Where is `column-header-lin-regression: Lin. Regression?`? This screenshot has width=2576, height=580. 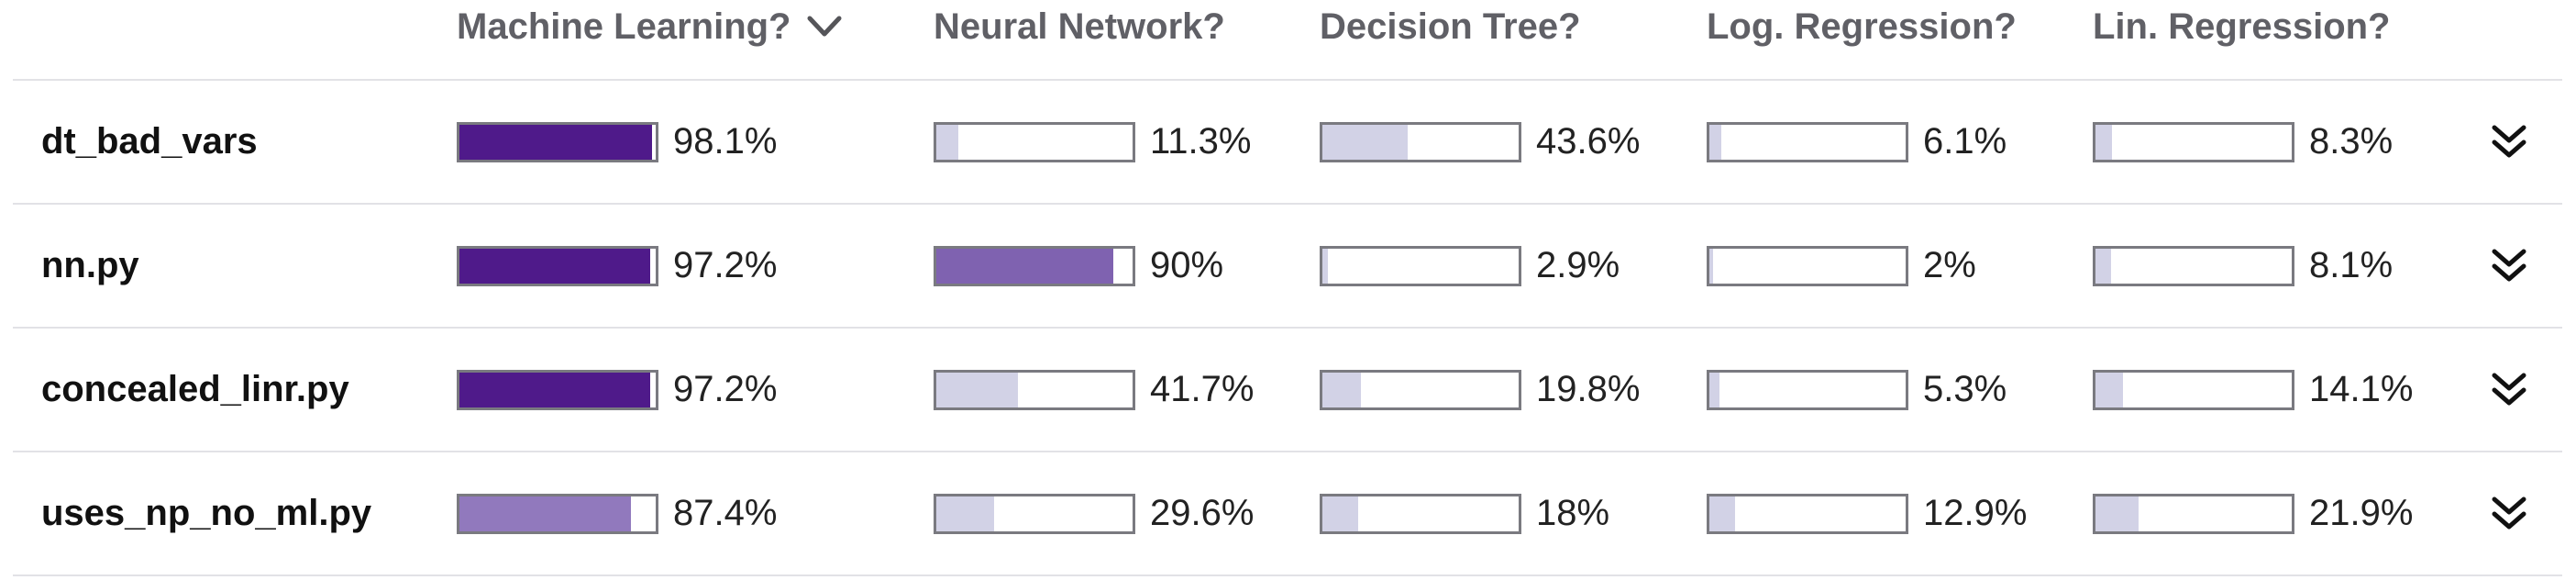
column-header-lin-regression: Lin. Regression? is located at coordinates (2242, 26).